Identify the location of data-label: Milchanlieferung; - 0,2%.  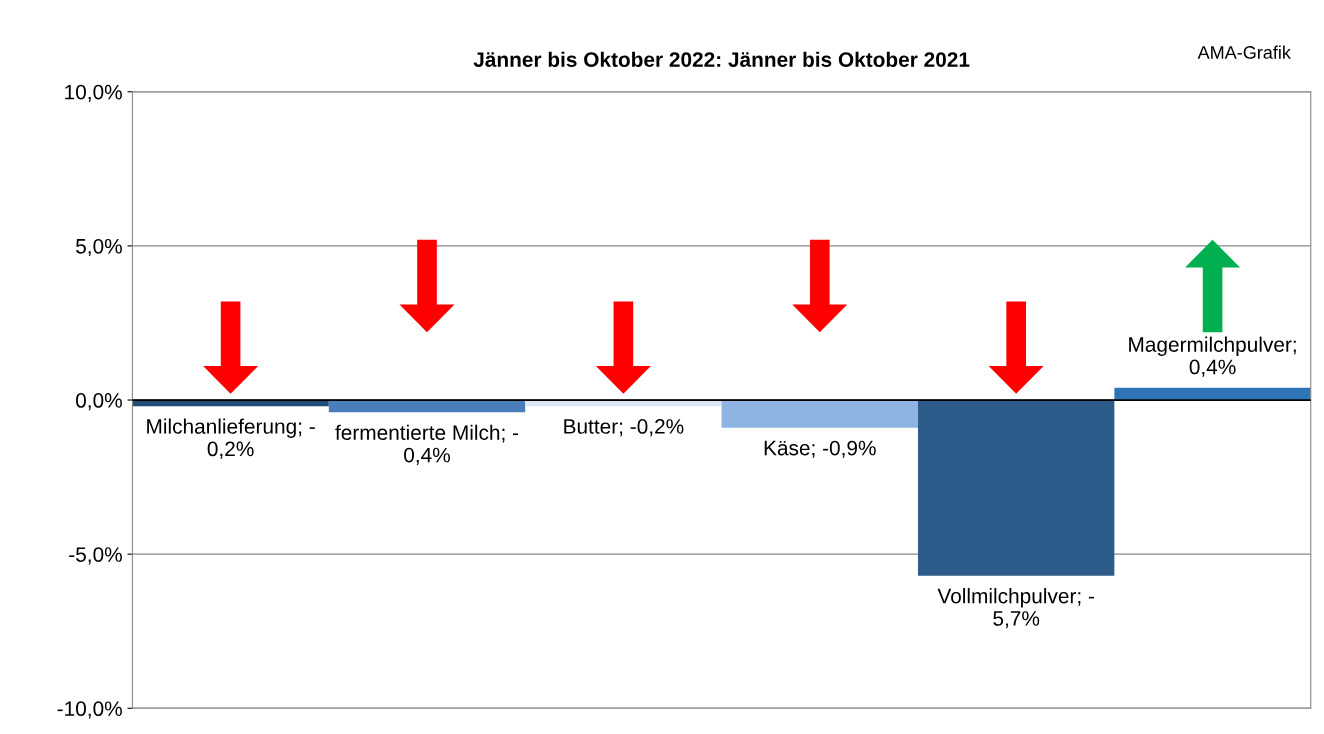
(231, 438).